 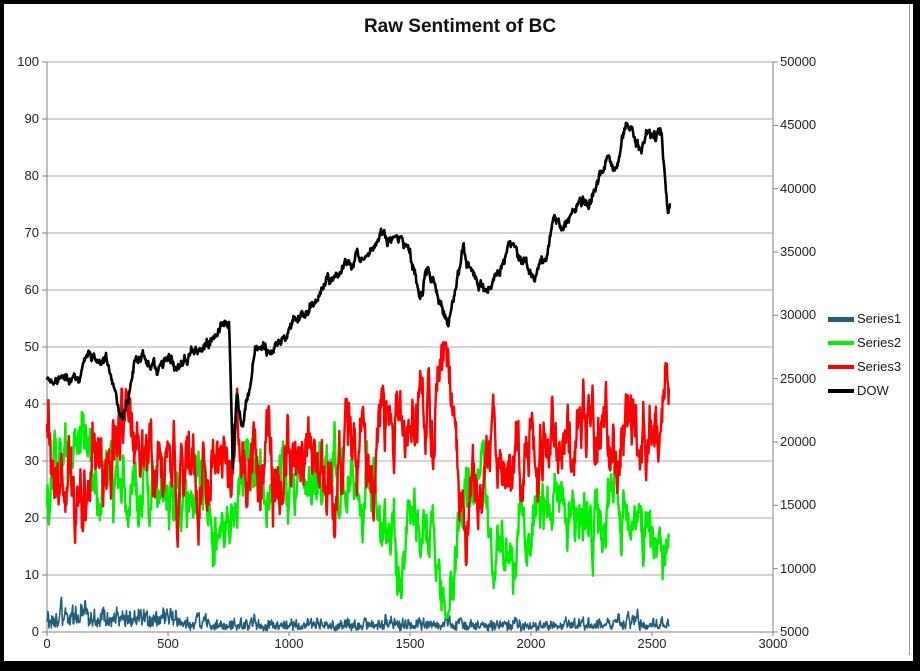 What do you see at coordinates (909, 329) in the screenshot?
I see `chart-edge-line` at bounding box center [909, 329].